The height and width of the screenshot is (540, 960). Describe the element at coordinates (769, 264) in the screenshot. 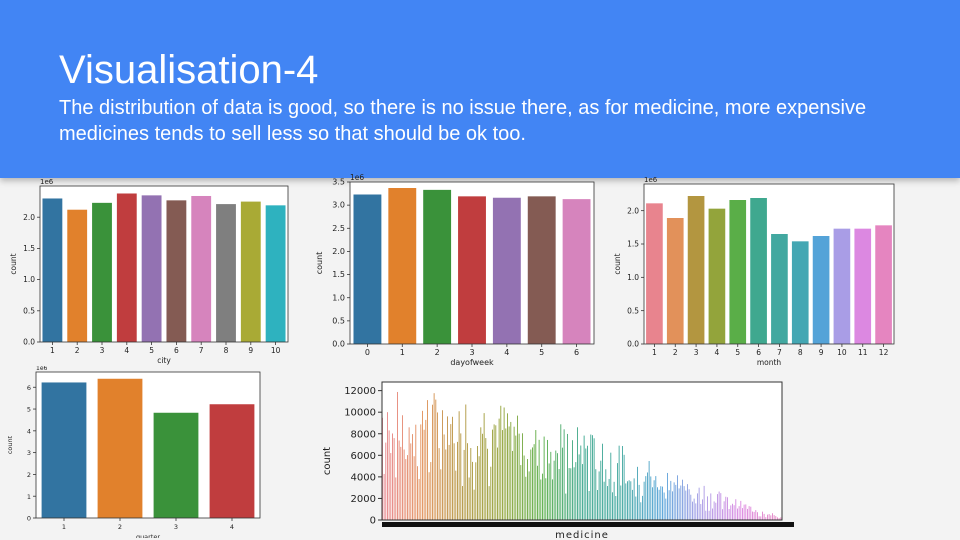

I see `plot-area` at that location.